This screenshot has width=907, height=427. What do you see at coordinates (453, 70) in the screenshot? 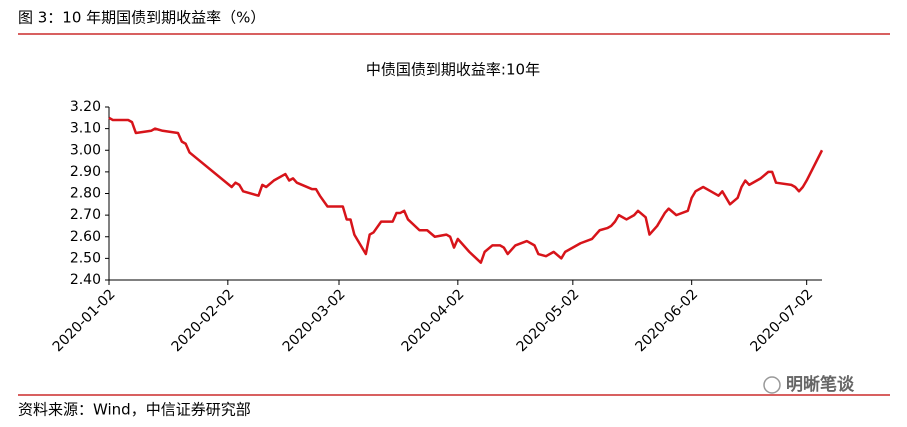
I see `chart-title: 中债国债到期收益率:10年` at bounding box center [453, 70].